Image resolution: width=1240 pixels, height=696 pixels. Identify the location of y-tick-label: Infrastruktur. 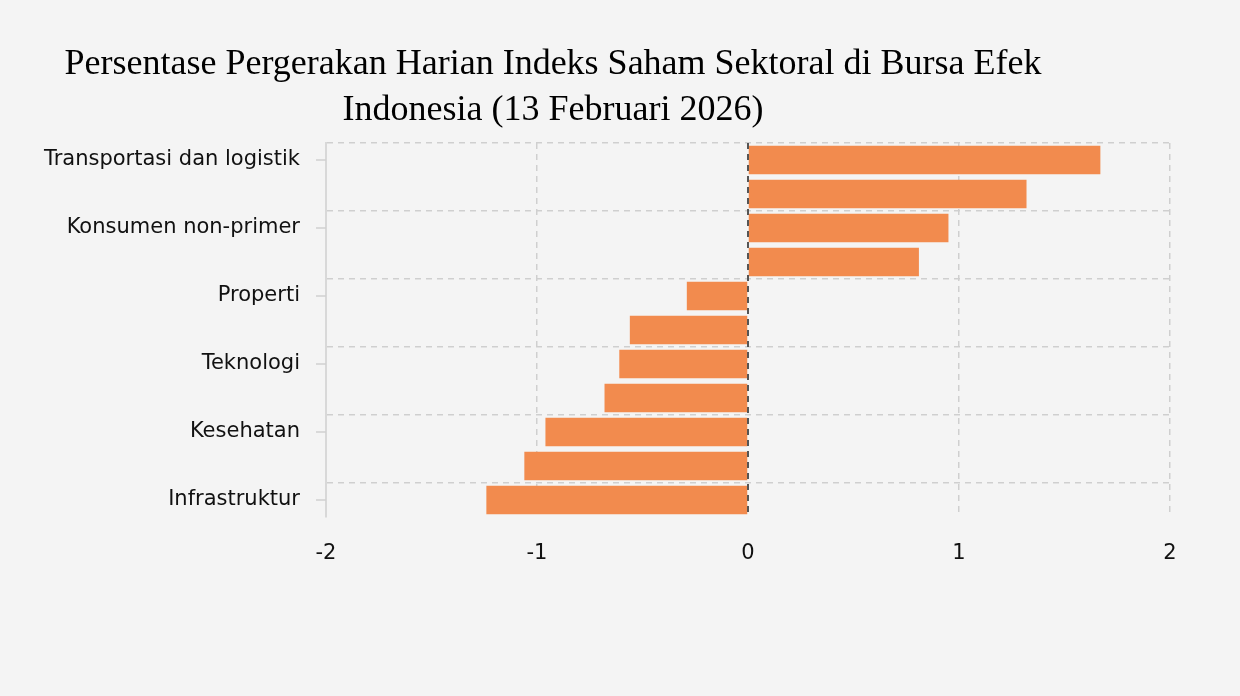
(234, 498).